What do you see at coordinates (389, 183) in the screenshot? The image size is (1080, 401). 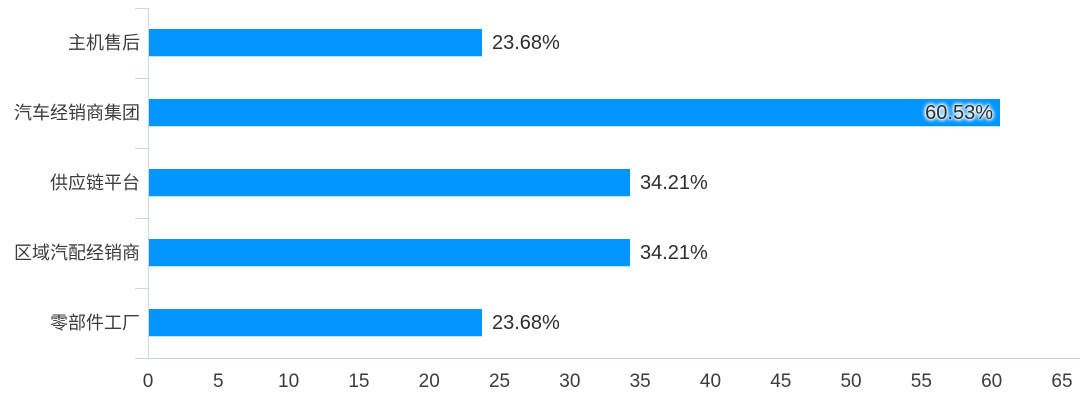 I see `bar-供应链平台` at bounding box center [389, 183].